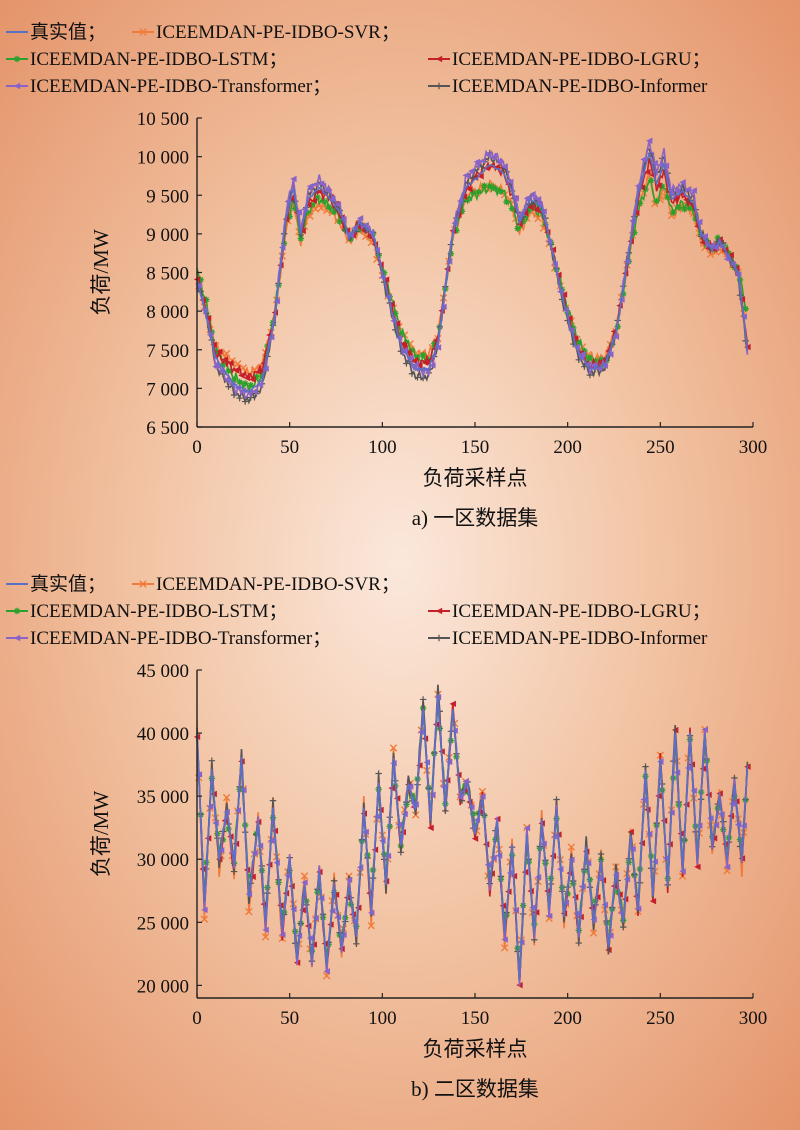 The width and height of the screenshot is (800, 1130). Describe the element at coordinates (278, 584) in the screenshot. I see `chart-b-legend-label-1: ICEEMDAN-PE-IDBO-SVR；` at that location.